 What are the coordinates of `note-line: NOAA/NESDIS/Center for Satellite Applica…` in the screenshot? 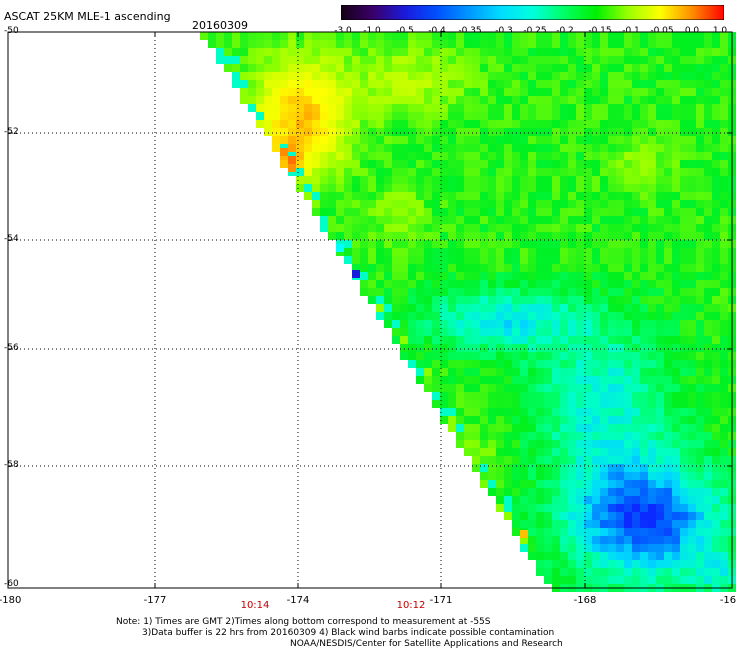 It's located at (426, 644).